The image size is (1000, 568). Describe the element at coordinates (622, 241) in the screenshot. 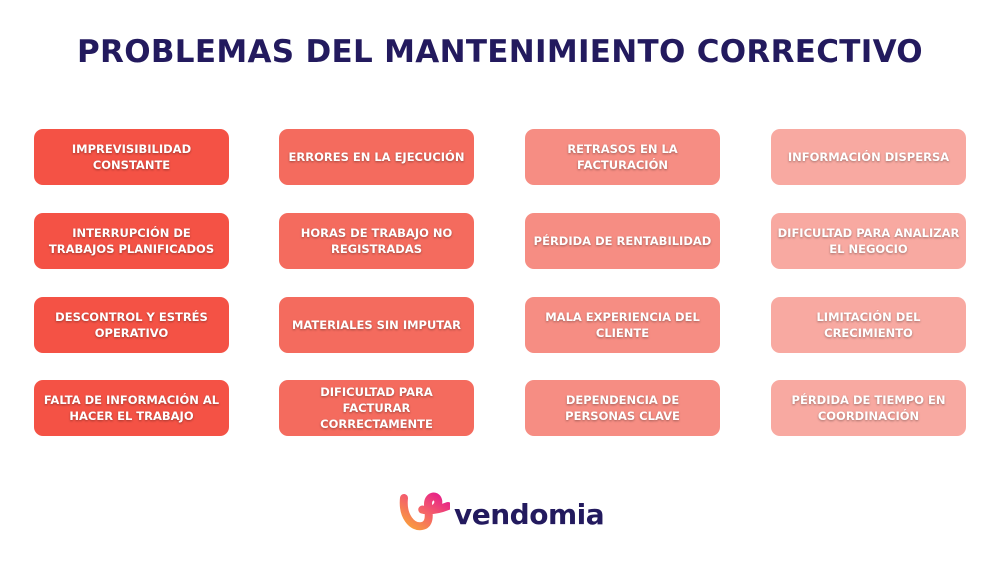

I see `problem-card: PÉRDIDA DE RENTABILIDAD` at that location.